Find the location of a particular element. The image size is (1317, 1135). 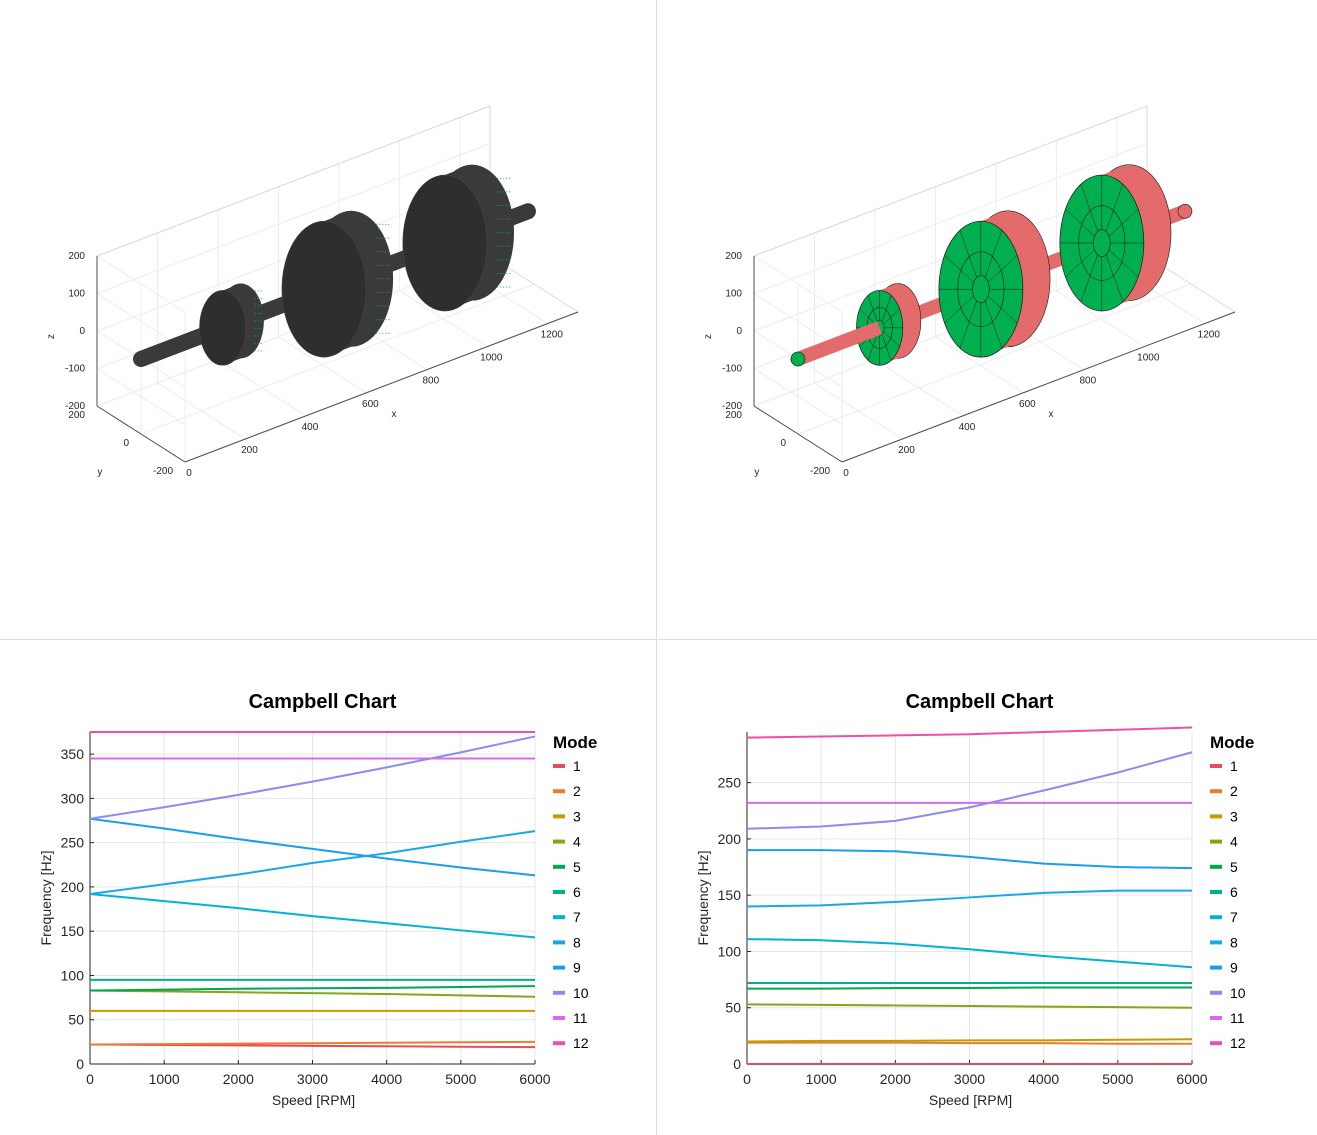

x-tick-label: 400 is located at coordinates (967, 427).